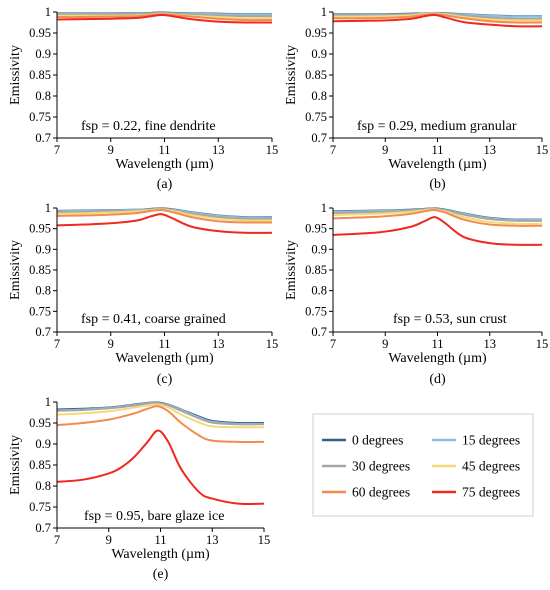 This screenshot has height=590, width=550. Describe the element at coordinates (491, 492) in the screenshot. I see `legend-label: 75 degrees` at that location.